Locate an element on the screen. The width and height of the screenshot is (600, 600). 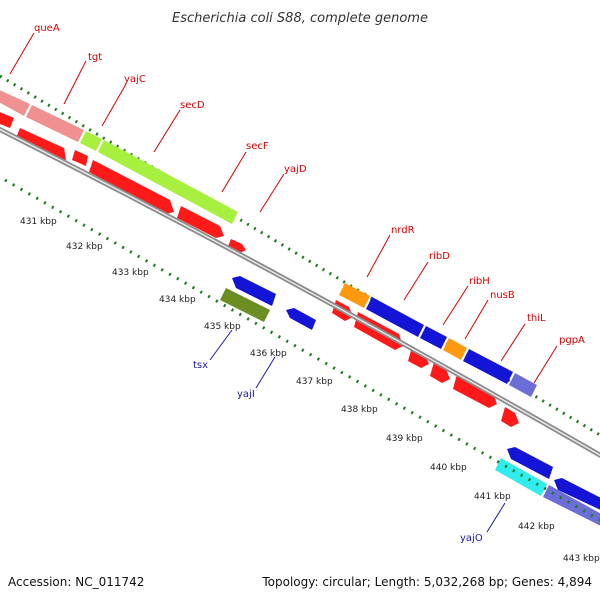
gene-label-yajc: yajC is located at coordinates (135, 79).